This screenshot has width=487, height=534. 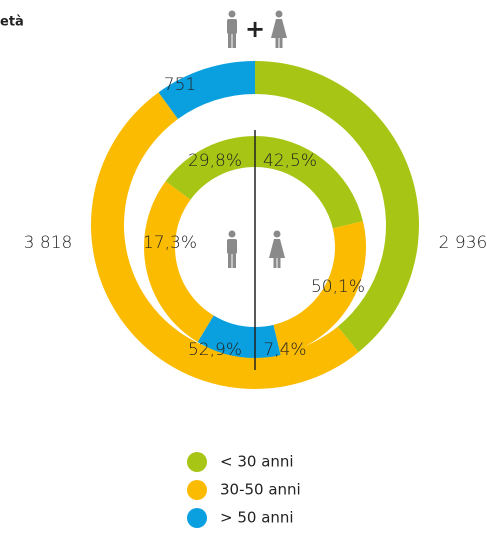 What do you see at coordinates (463, 243) in the screenshot?
I see `value-label: 2 936` at bounding box center [463, 243].